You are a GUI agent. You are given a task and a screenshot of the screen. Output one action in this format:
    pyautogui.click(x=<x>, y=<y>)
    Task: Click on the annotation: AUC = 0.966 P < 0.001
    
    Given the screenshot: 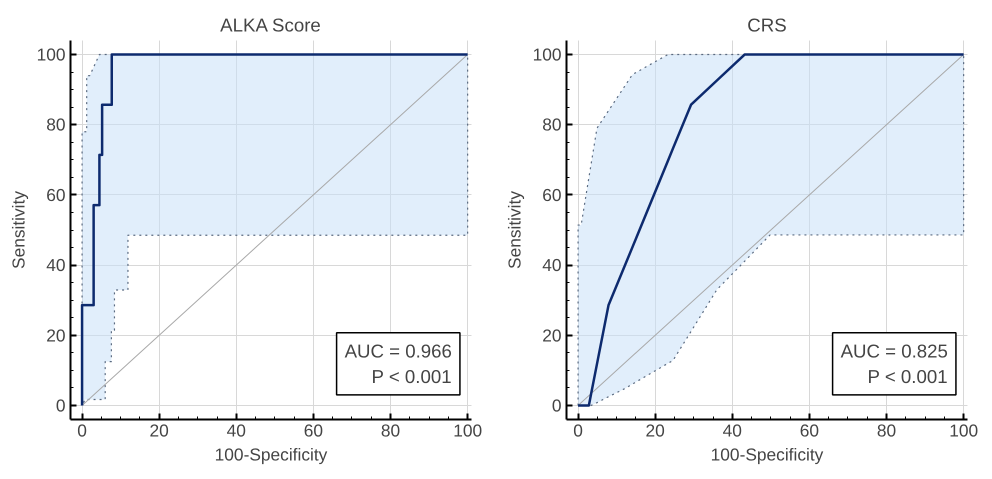 What is the action you would take?
    pyautogui.click(x=398, y=363)
    